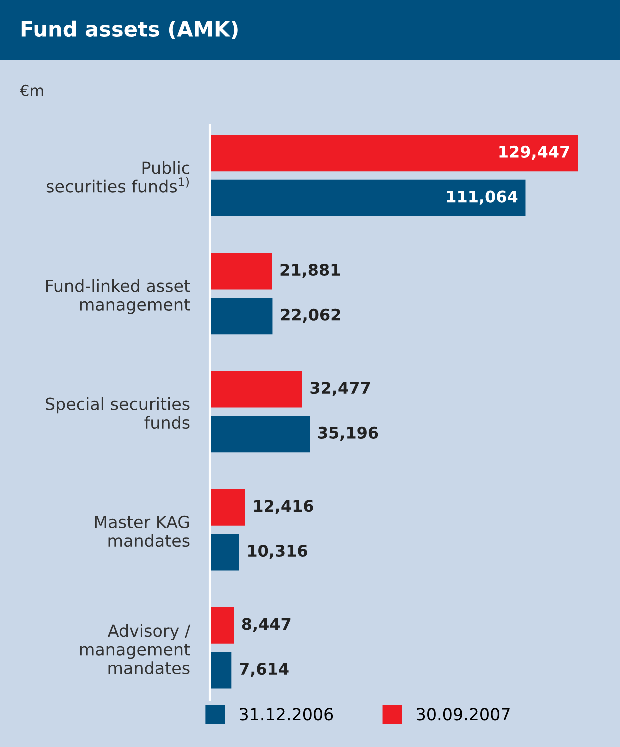  I want to click on legend-label: 31.12.2006, so click(287, 714).